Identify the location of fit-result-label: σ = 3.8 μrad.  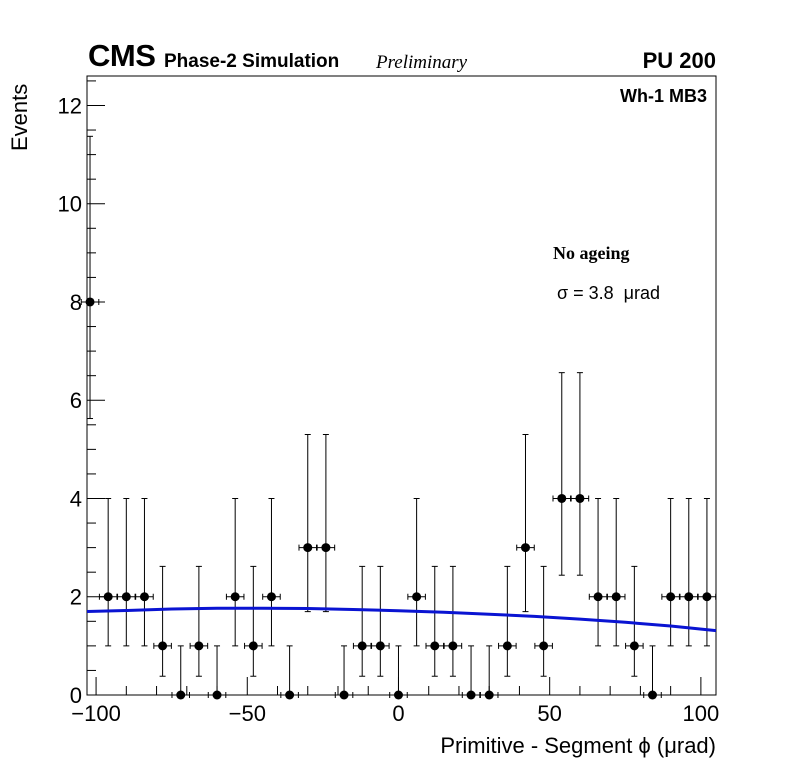
(608, 293).